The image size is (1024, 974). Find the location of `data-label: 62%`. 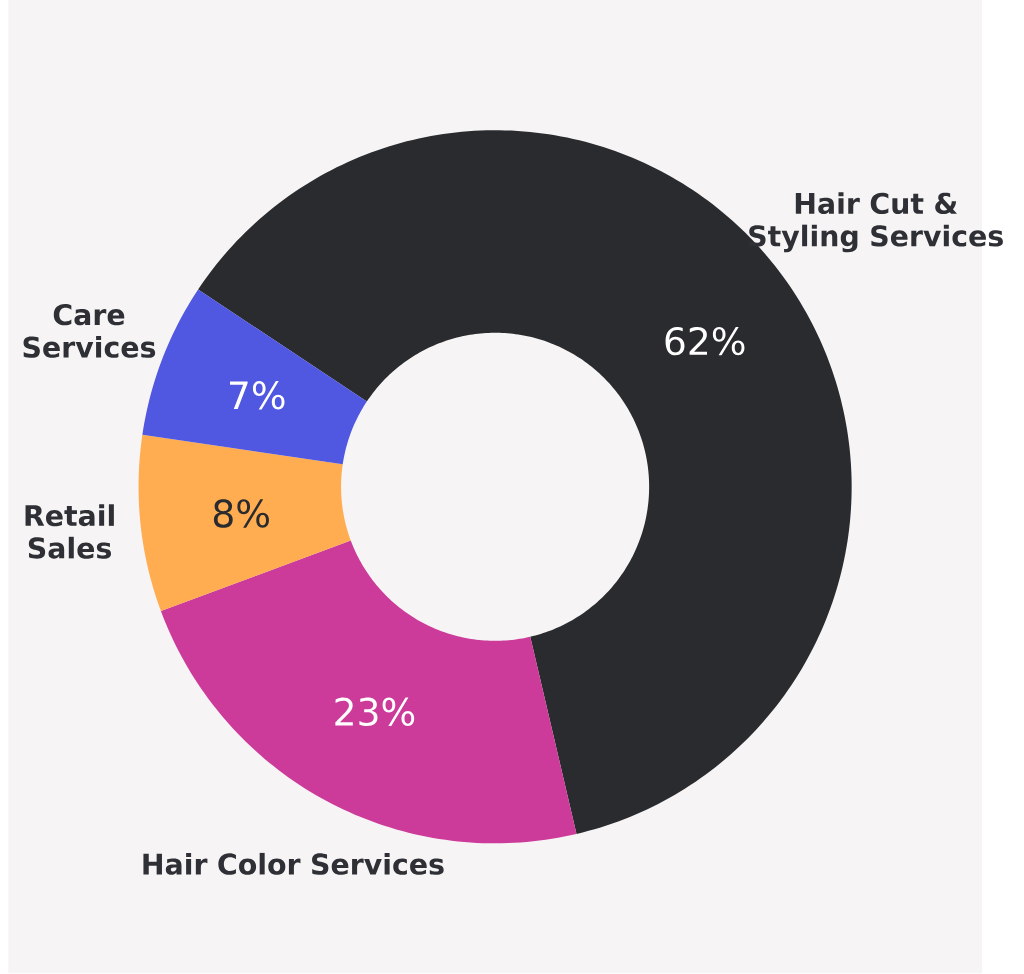

data-label: 62% is located at coordinates (705, 341).